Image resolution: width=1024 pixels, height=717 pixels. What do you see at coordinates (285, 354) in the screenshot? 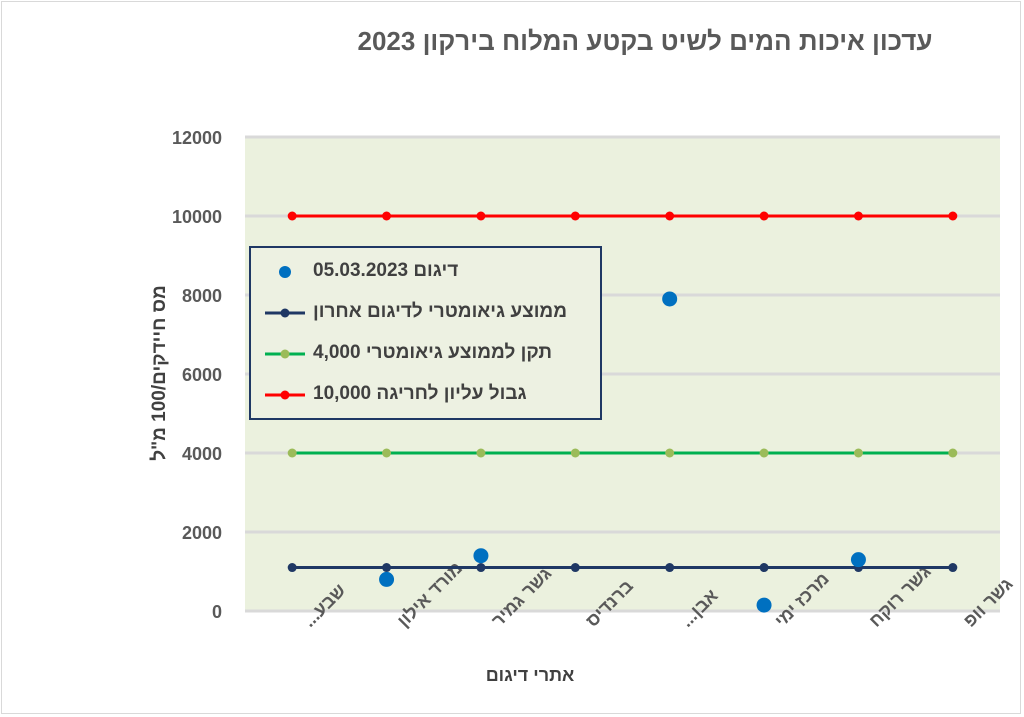
I see `legend-marker-standard` at bounding box center [285, 354].